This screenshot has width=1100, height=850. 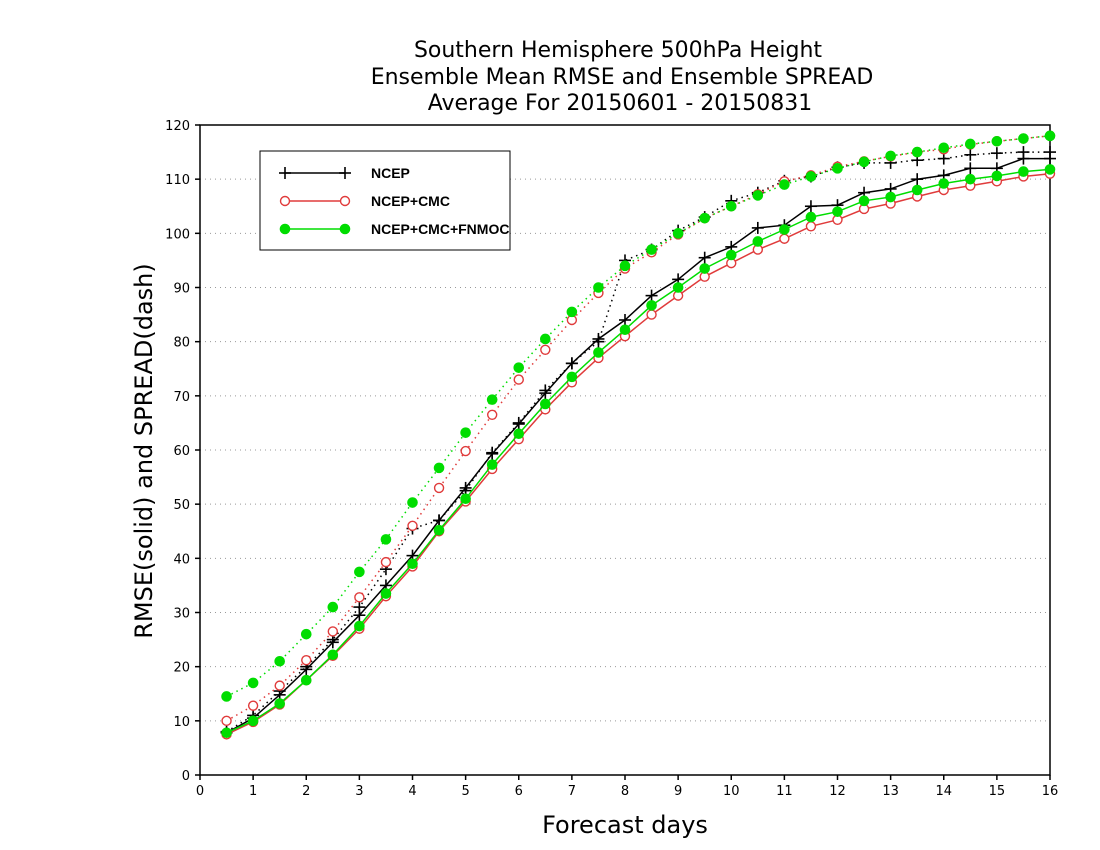 What do you see at coordinates (181, 505) in the screenshot?
I see `y-tick-label: 50` at bounding box center [181, 505].